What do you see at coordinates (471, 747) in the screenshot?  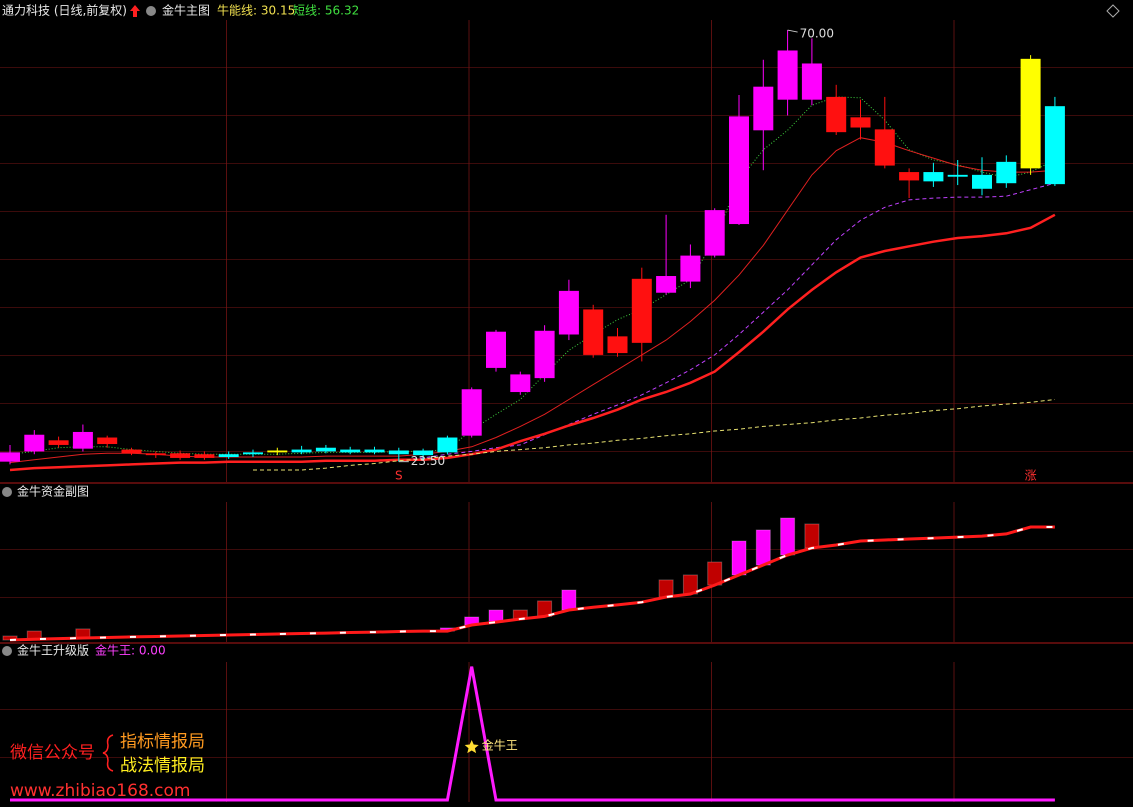 I see `star-icon` at bounding box center [471, 747].